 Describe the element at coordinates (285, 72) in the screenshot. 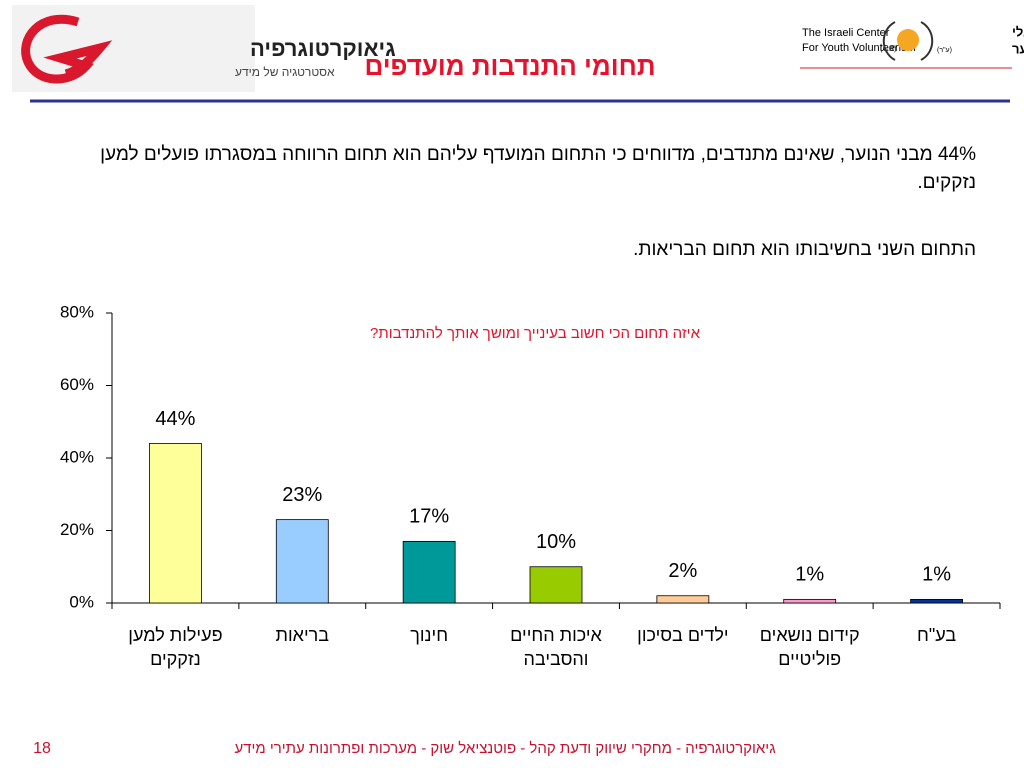

I see `left-logo-tagline: אסטרטגיה של מידע` at that location.